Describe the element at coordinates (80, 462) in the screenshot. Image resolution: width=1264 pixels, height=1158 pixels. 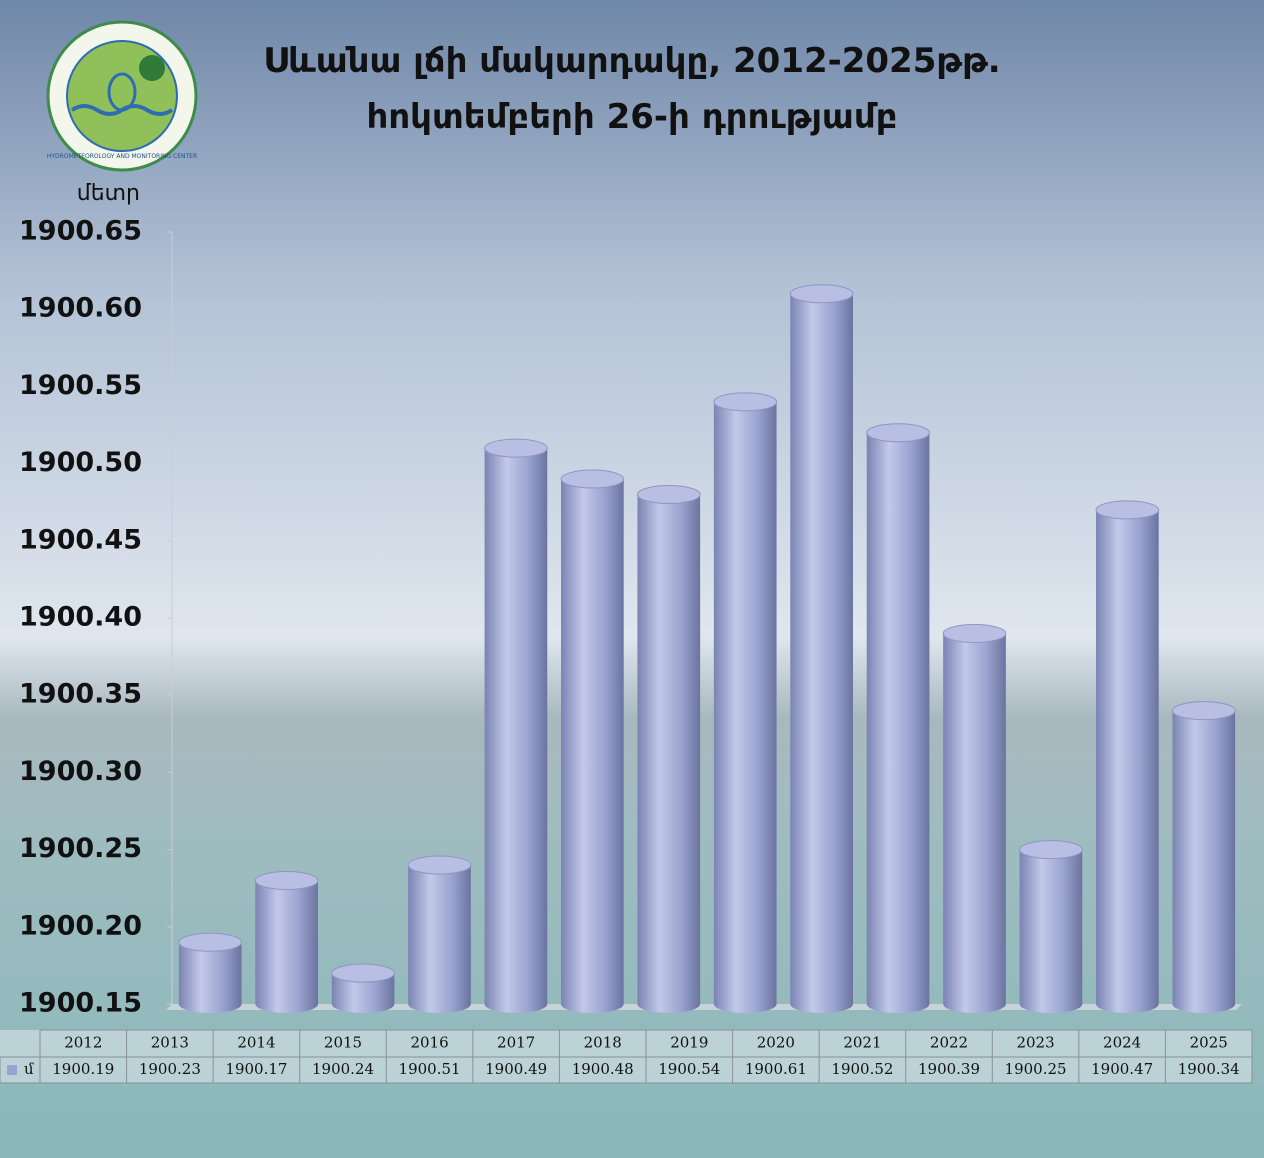
I see `y-tick-label: 1900.50` at that location.